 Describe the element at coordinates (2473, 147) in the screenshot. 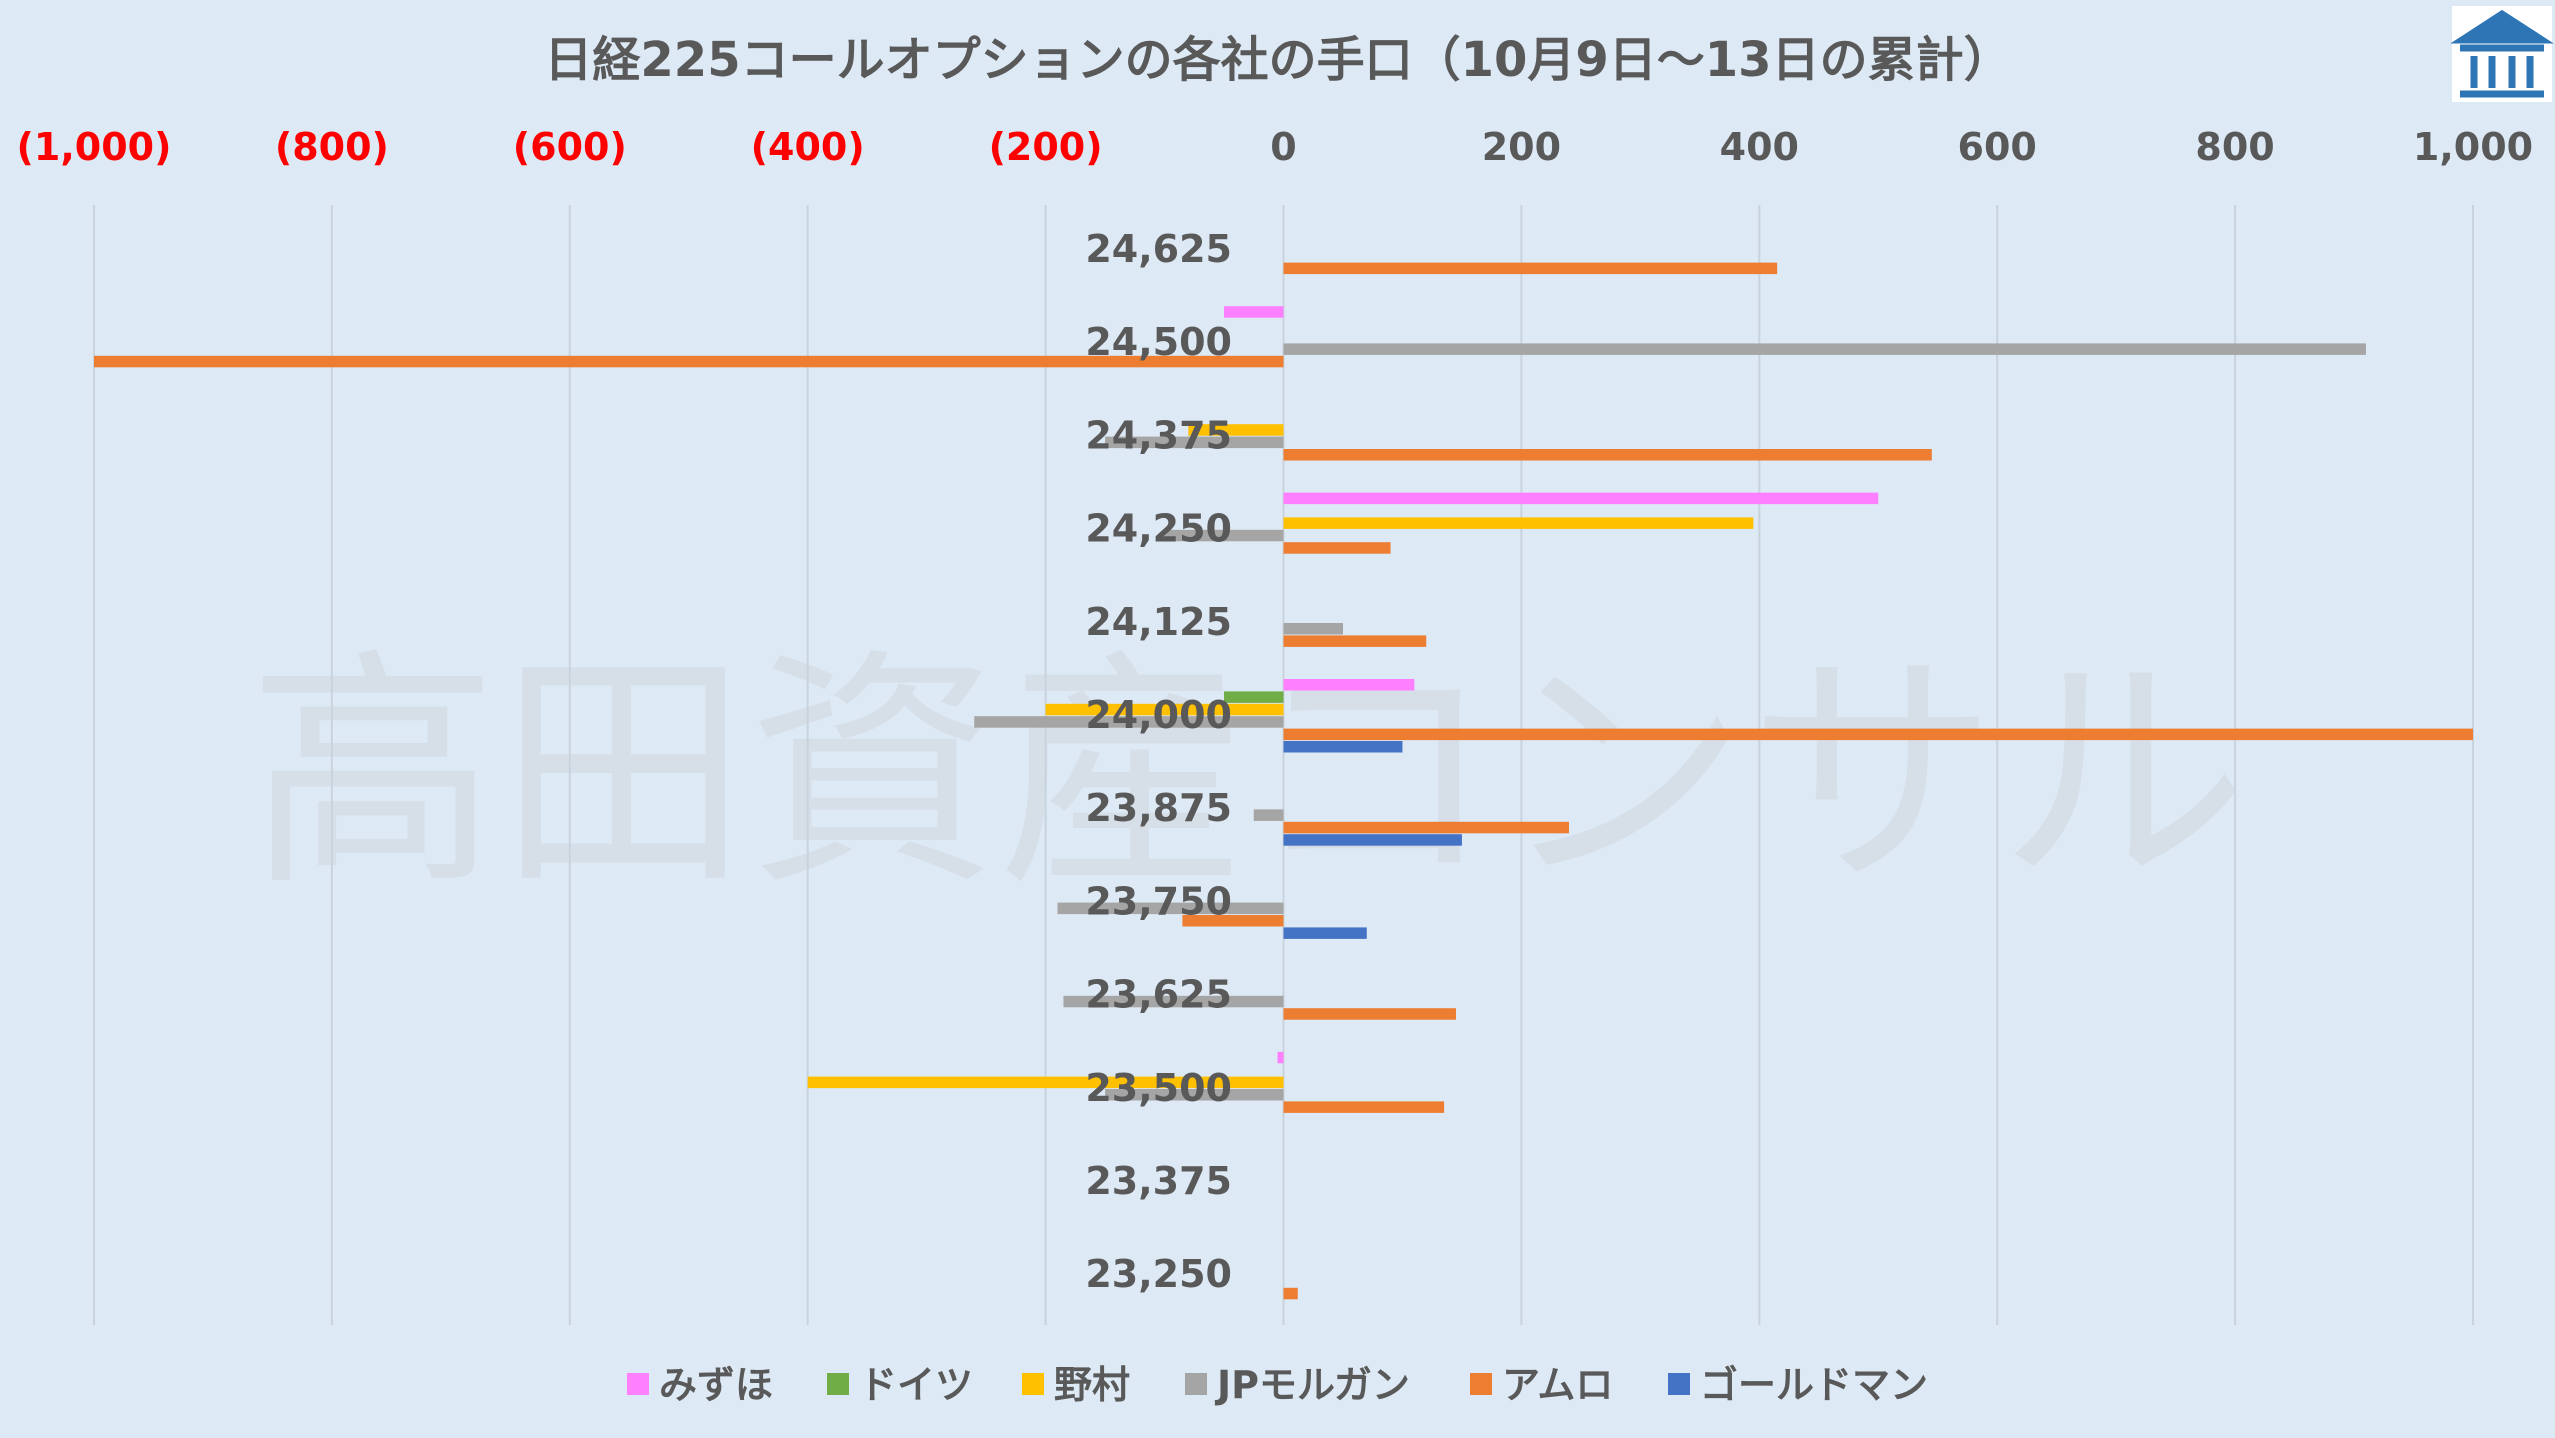

I see `x-tick-label: 1,000` at that location.